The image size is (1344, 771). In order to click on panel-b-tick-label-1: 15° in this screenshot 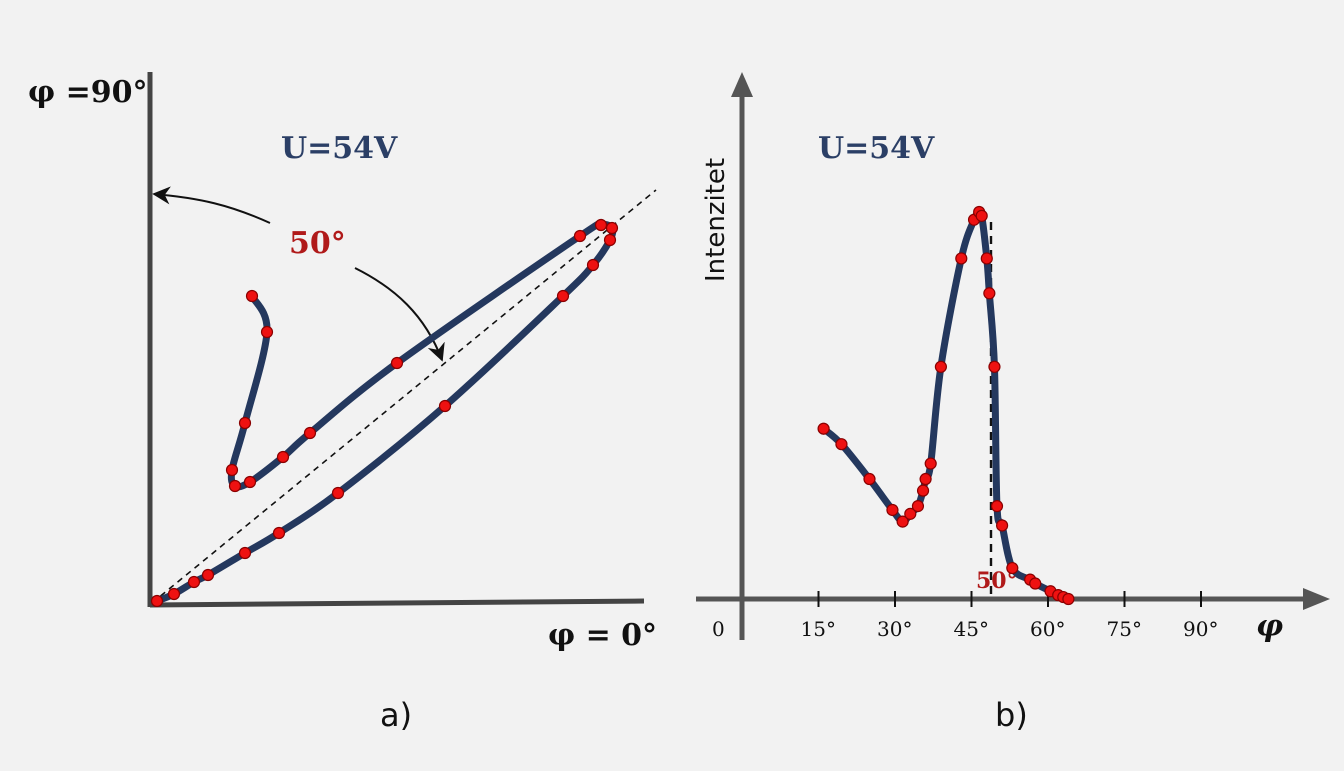, I will do `click(818, 629)`.